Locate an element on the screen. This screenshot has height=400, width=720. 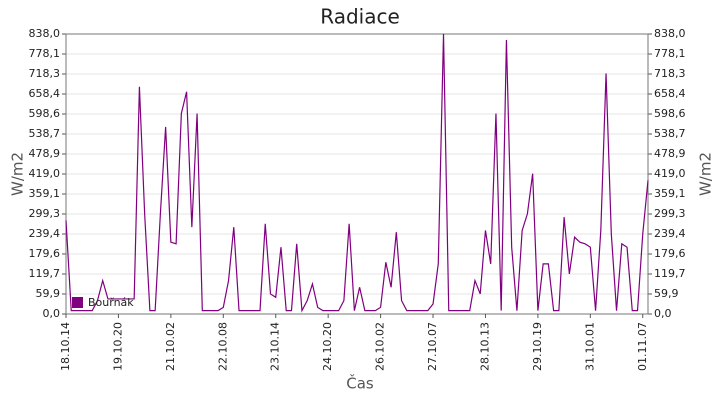
y2-tick-label: 59,9 is located at coordinates (666, 293).